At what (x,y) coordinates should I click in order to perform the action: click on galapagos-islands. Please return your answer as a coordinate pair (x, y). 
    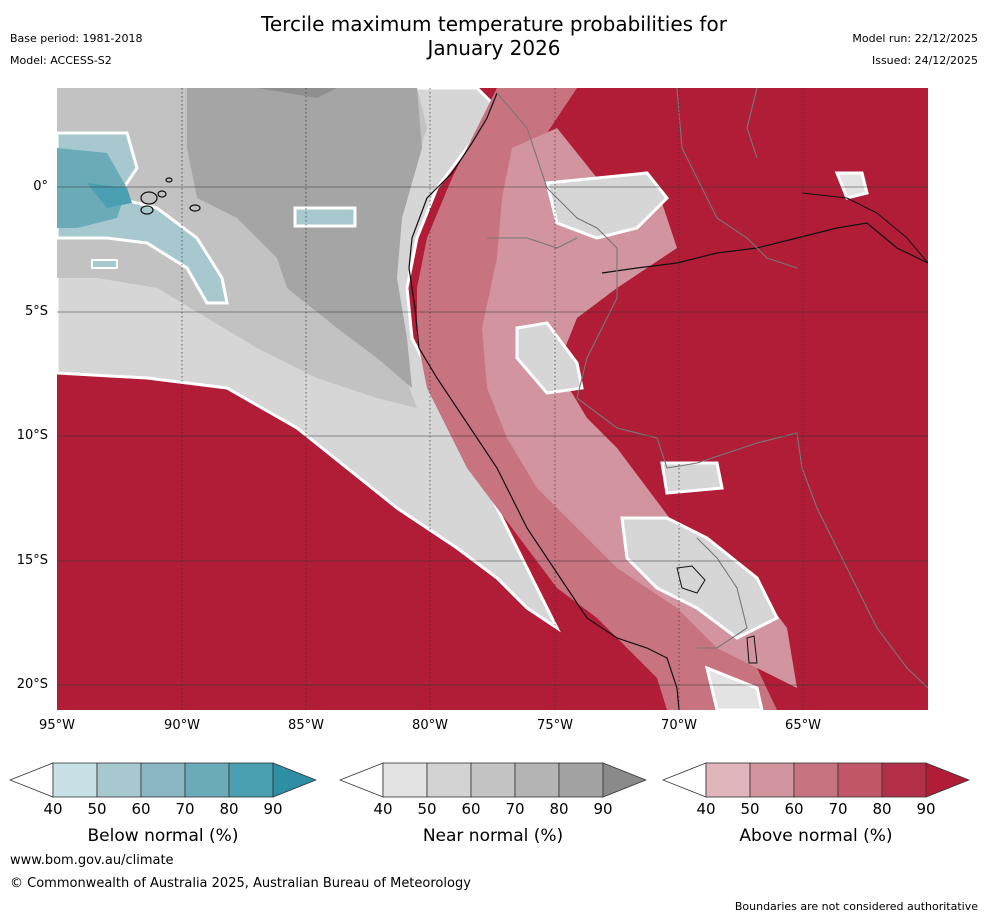
    Looking at the image, I should click on (170, 196).